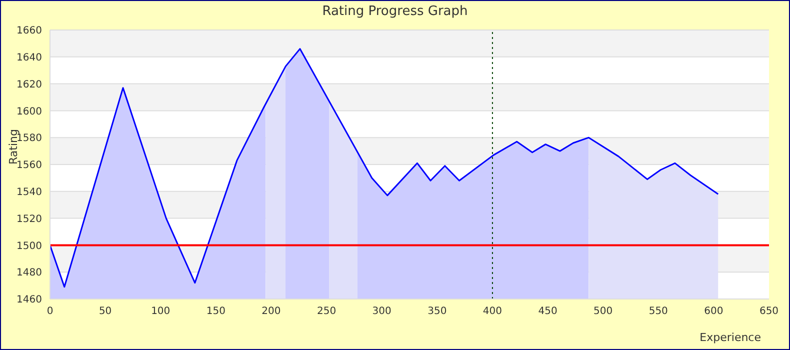  Describe the element at coordinates (160, 312) in the screenshot. I see `x-tick-label: 100` at that location.